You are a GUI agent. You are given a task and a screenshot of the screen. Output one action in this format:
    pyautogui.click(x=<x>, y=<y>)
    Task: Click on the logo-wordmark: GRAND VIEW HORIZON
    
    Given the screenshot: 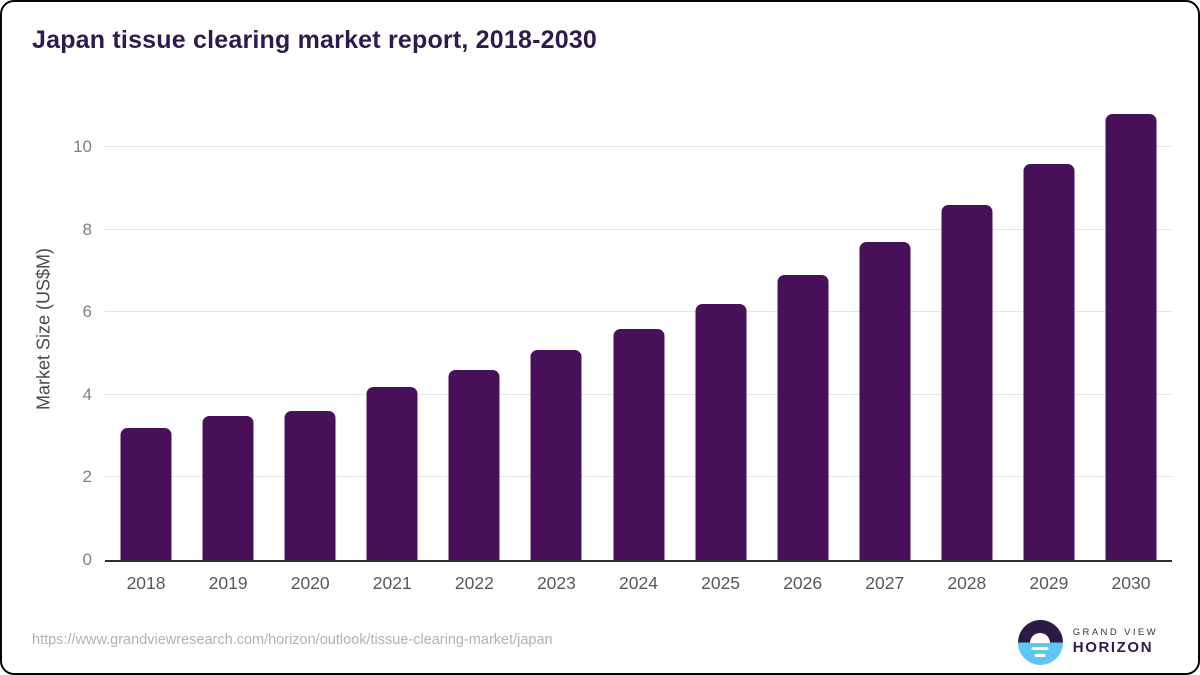 What is the action you would take?
    pyautogui.click(x=1115, y=642)
    